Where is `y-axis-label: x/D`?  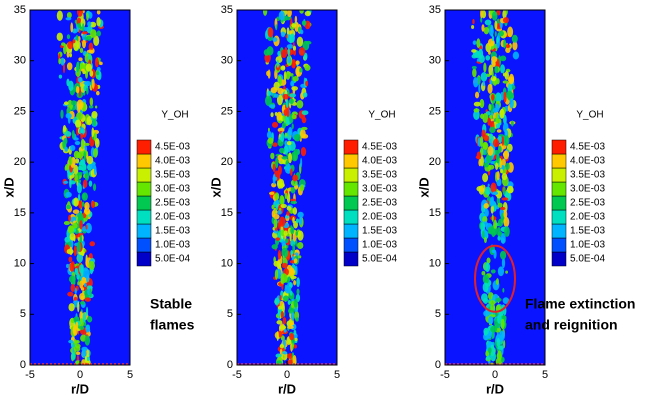
y-axis-label: x/D is located at coordinates (423, 187).